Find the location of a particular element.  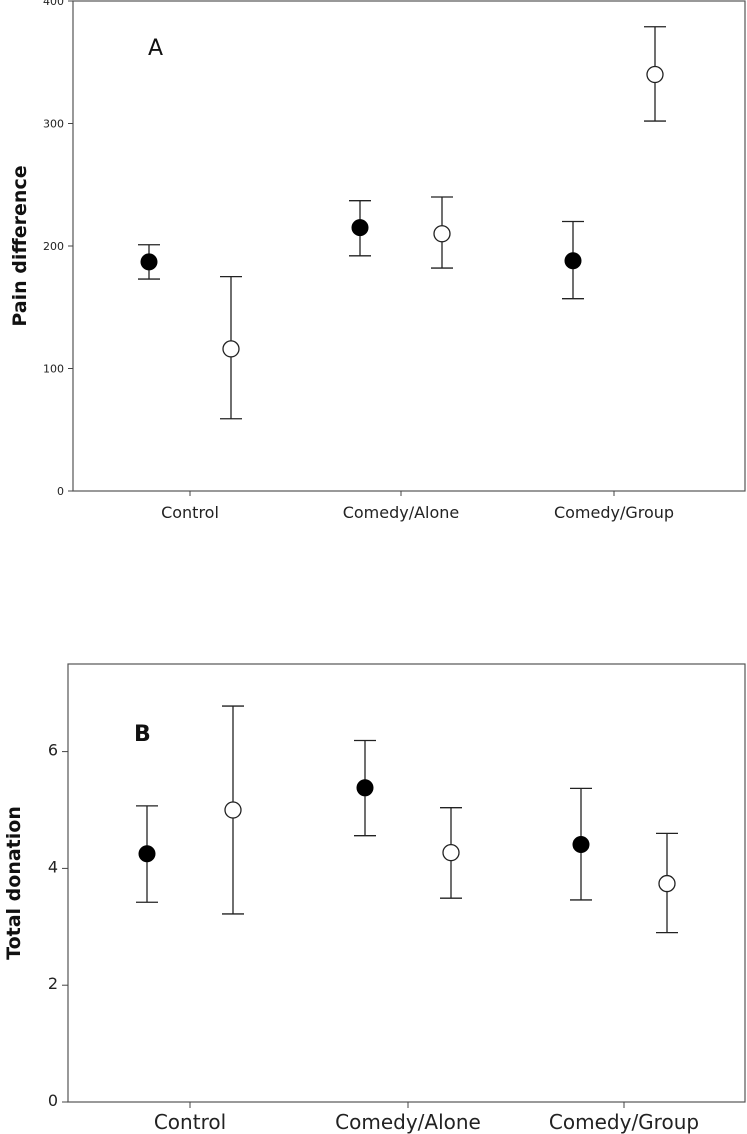

y-tick-label: 6 is located at coordinates (53, 750).